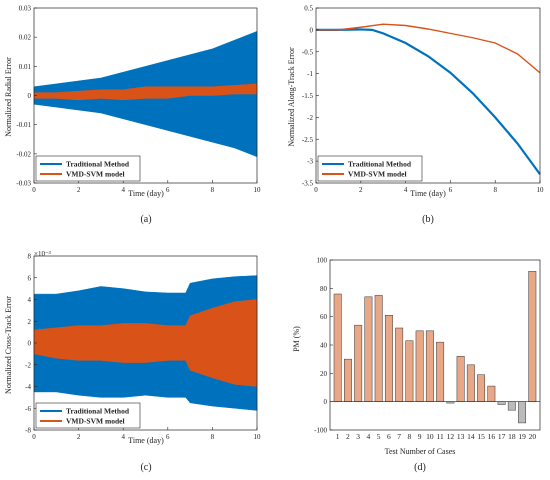 The image size is (550, 480). What do you see at coordinates (492, 436) in the screenshot?
I see `x-tick-label: 16` at bounding box center [492, 436].